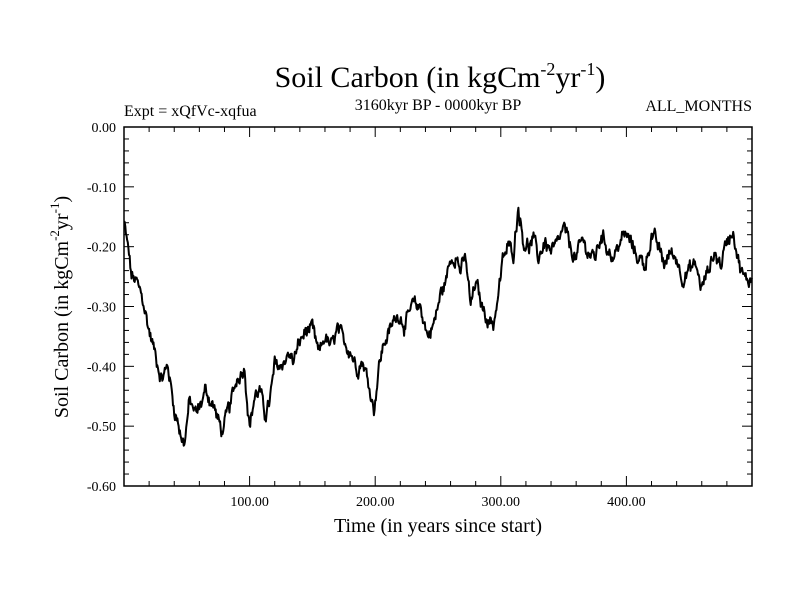  What do you see at coordinates (698, 106) in the screenshot?
I see `months-label: ALL_MONTHS` at bounding box center [698, 106].